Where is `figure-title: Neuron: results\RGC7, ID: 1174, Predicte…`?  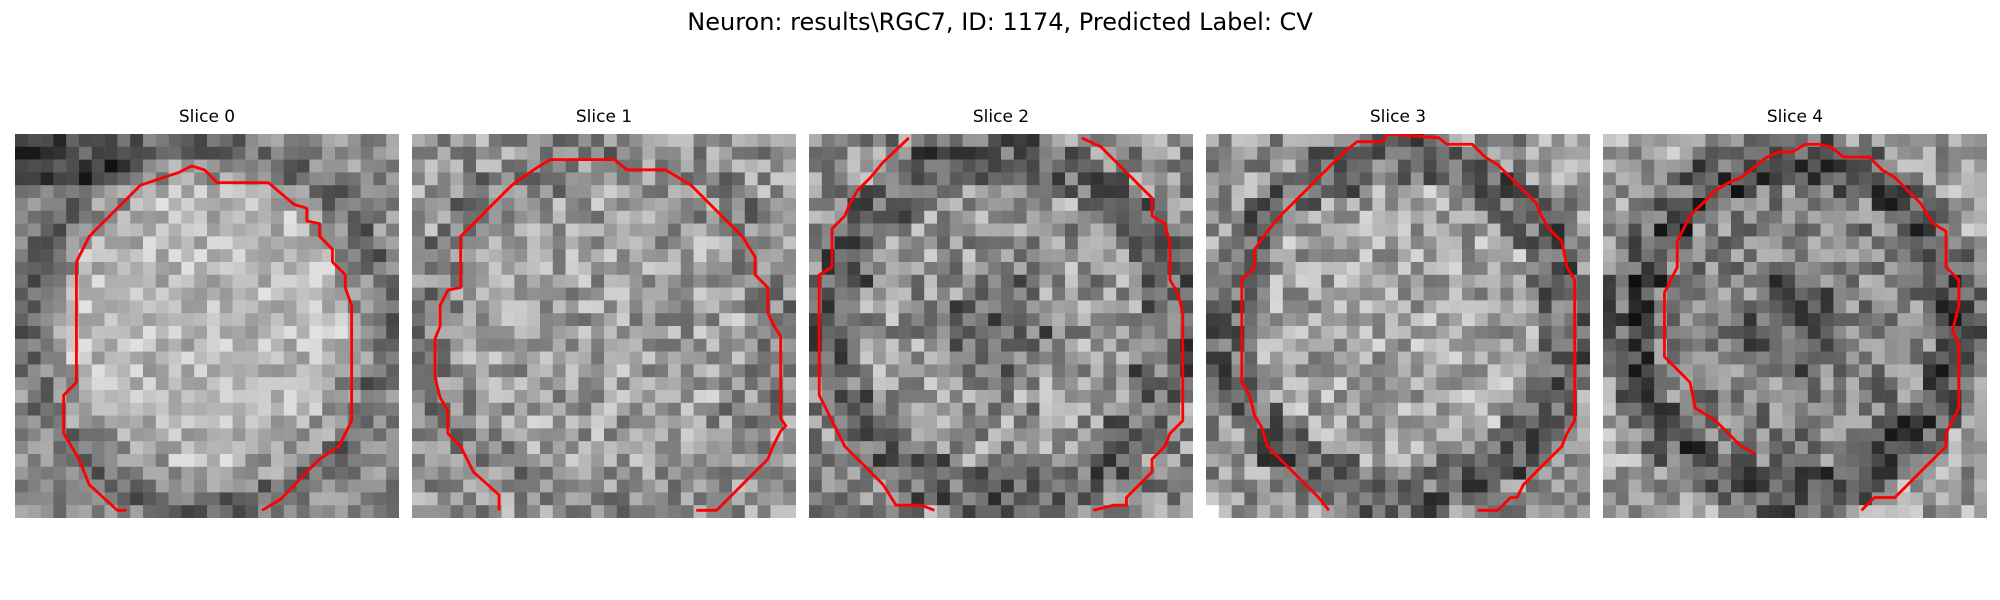 figure-title: Neuron: results\RGC7, ID: 1174, Predicte… is located at coordinates (1000, 22).